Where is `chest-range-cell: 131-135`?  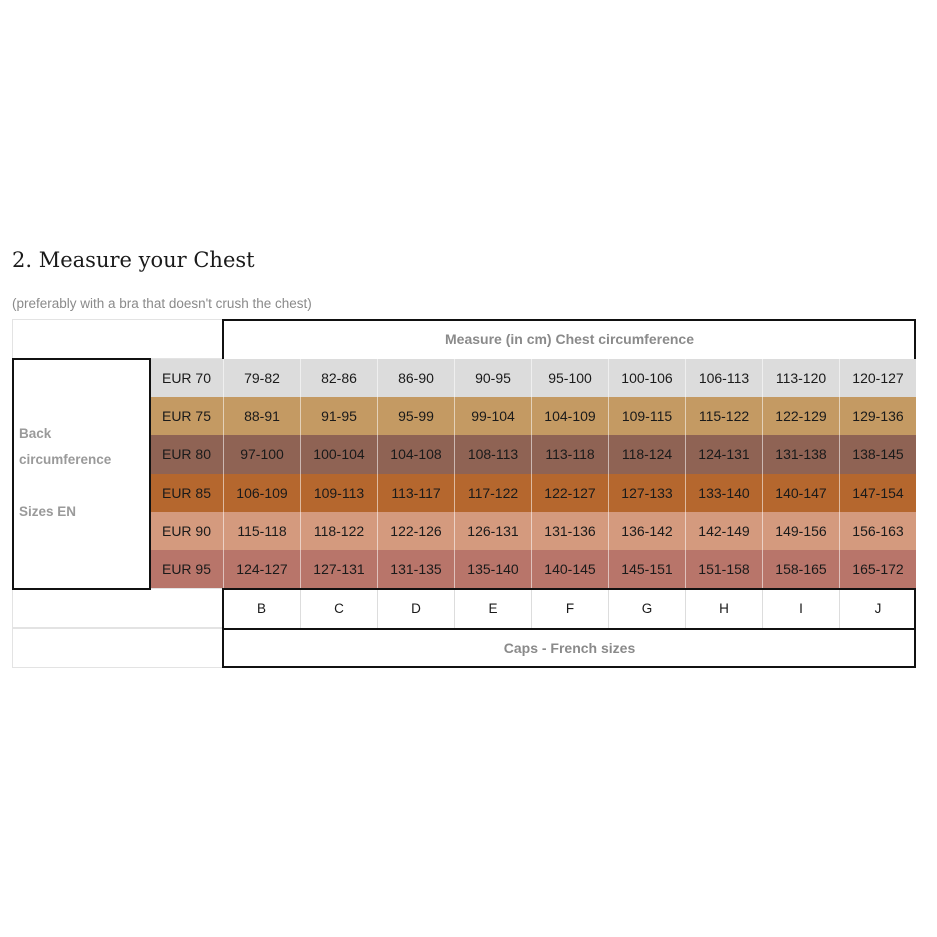
chest-range-cell: 131-135 is located at coordinates (415, 569).